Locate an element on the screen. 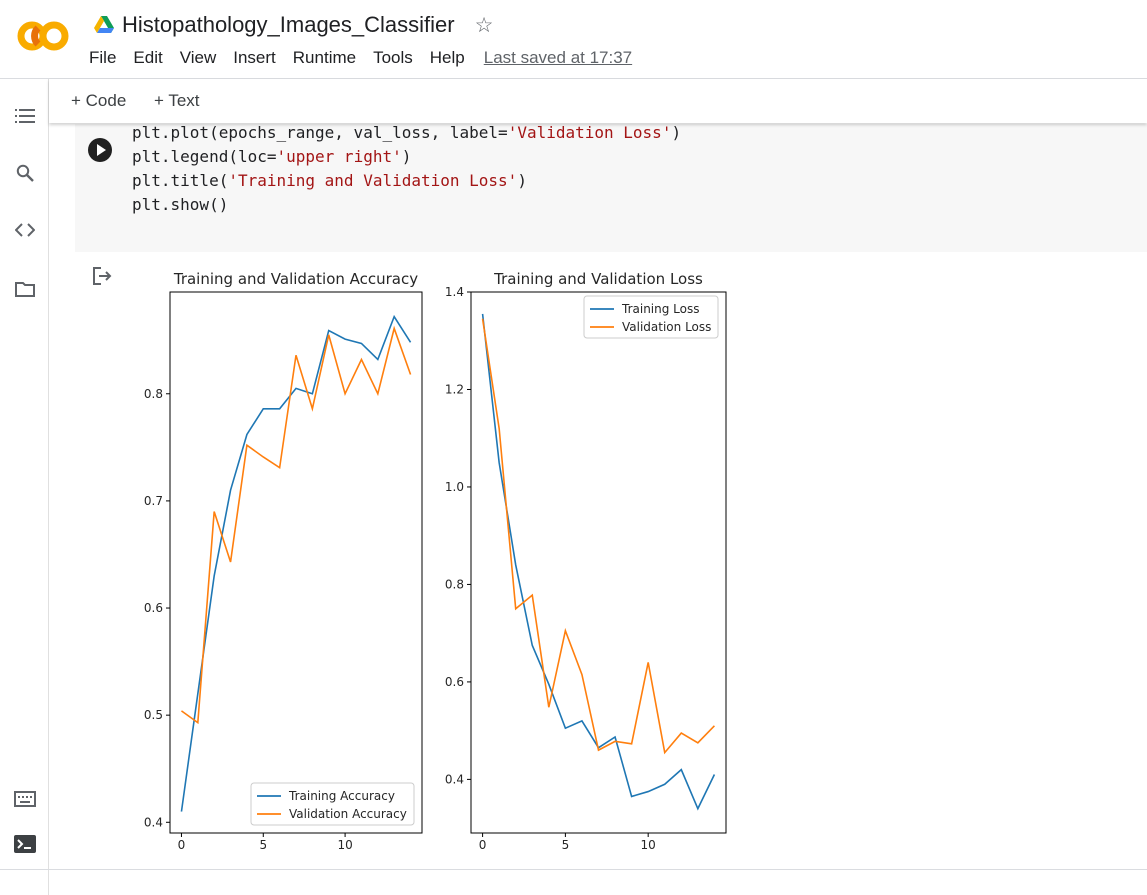 The width and height of the screenshot is (1147, 895). notebook-toolbar: + Code + Text is located at coordinates (598, 101).